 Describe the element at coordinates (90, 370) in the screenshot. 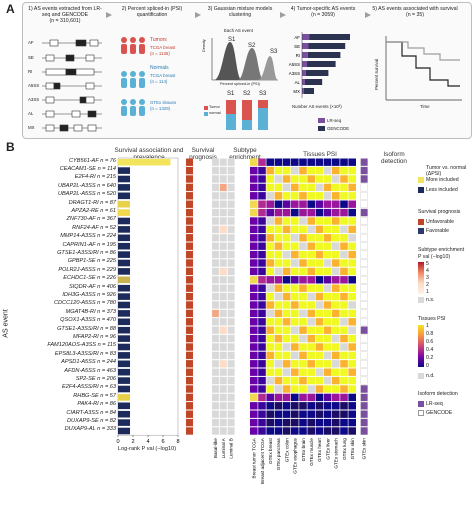

I see `event-row-label: AFDN-A5SS n = 463` at that location.